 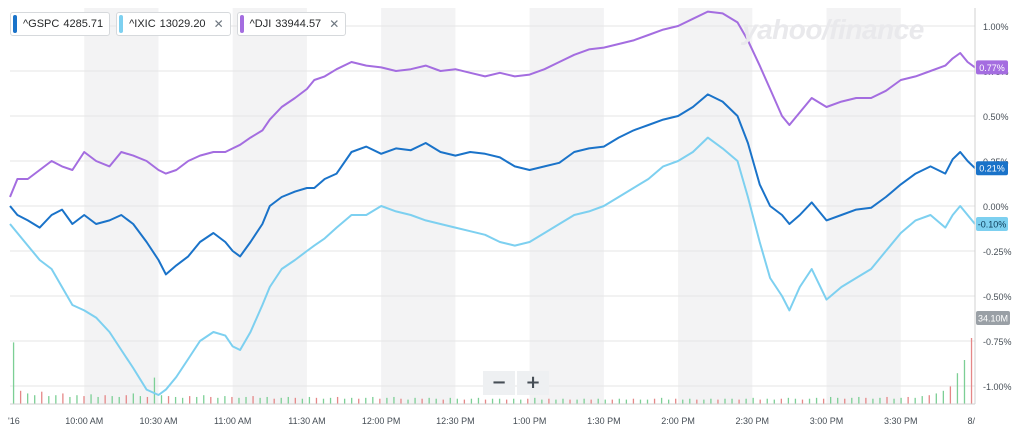 I want to click on yahoo-finance-logo: yahoo/finance, so click(x=833, y=29).